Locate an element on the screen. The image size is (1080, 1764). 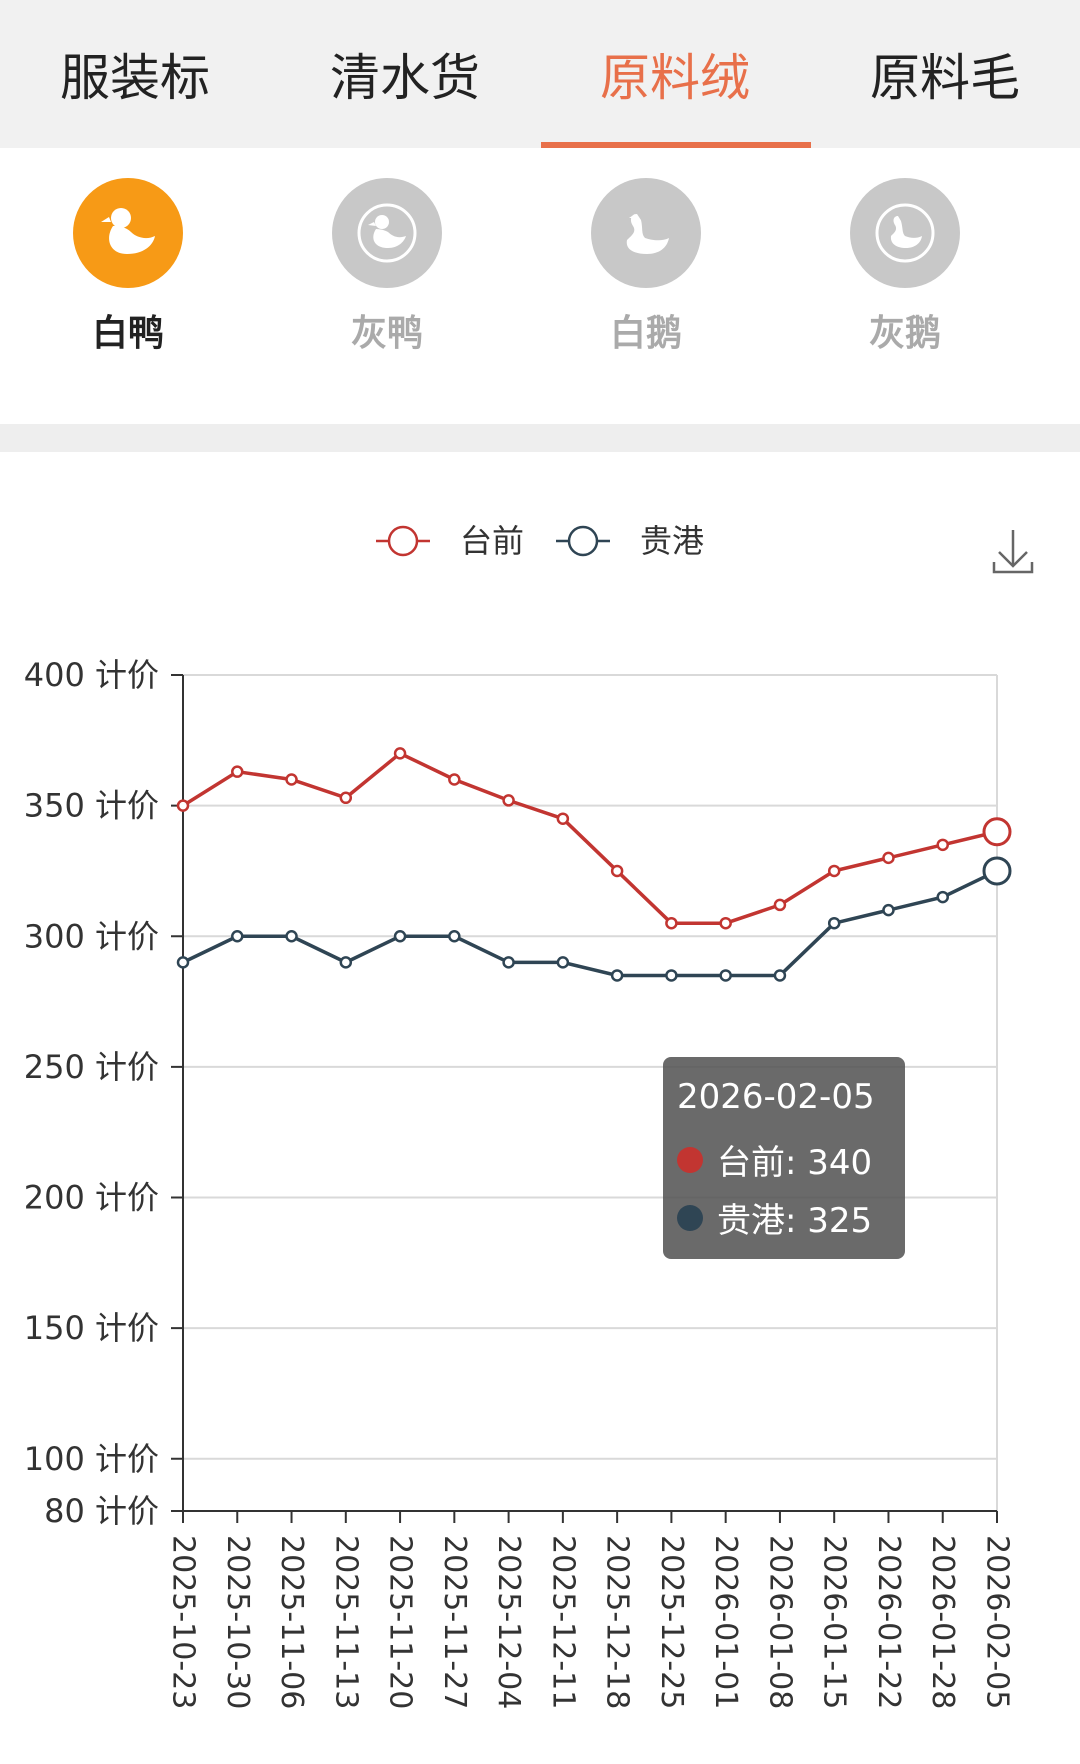
x-tick-label: 2025-11-13 is located at coordinates (345, 1622).